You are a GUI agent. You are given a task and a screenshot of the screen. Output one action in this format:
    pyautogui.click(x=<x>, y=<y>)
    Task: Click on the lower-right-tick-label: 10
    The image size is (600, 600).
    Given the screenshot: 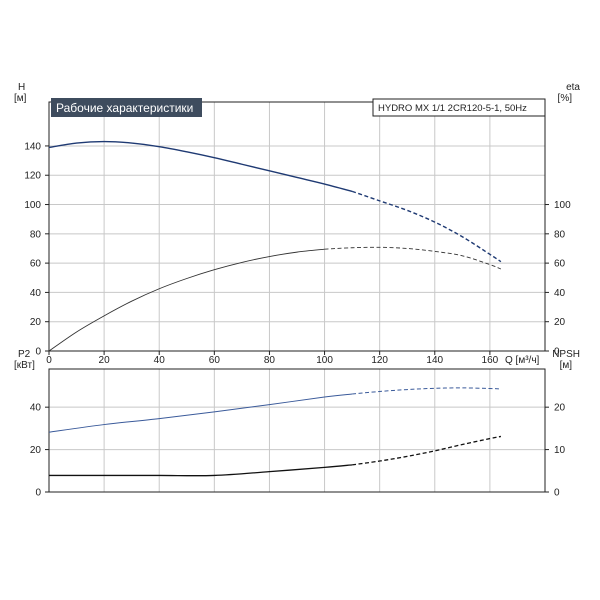 What is the action you would take?
    pyautogui.click(x=560, y=450)
    